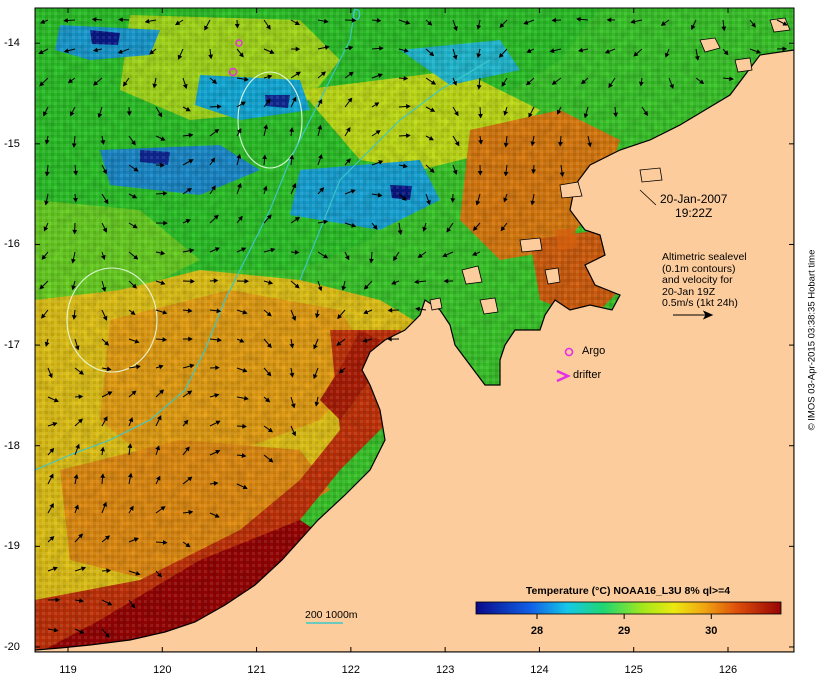 This screenshot has width=820, height=680. Describe the element at coordinates (697, 280) in the screenshot. I see `altimetry-line: and velocity for` at that location.